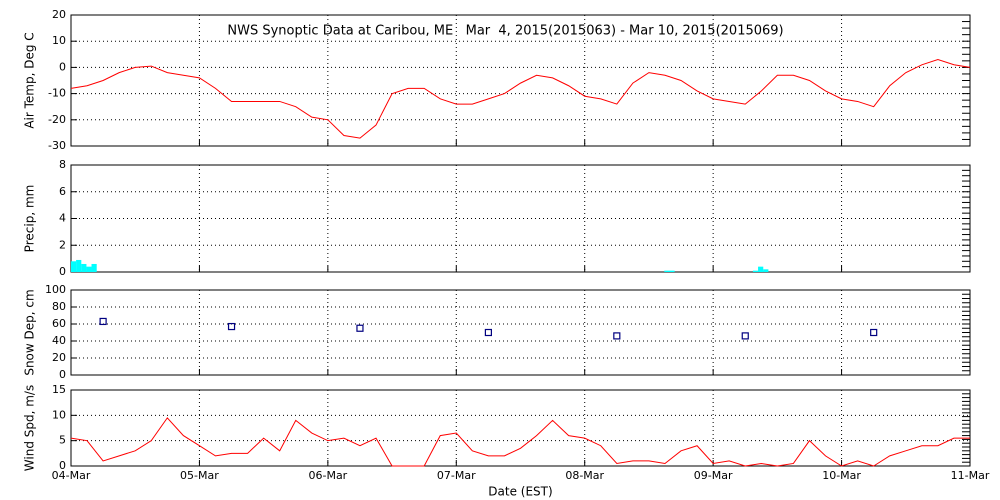  Describe the element at coordinates (456, 475) in the screenshot. I see `x-tick-label: 07-Mar` at that location.